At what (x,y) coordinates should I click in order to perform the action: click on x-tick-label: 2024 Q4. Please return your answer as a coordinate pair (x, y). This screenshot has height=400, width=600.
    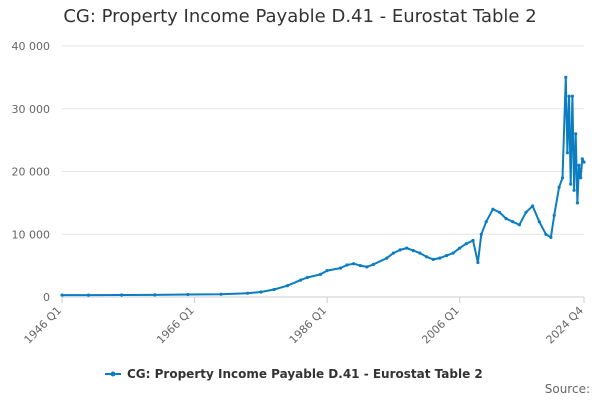
    Looking at the image, I should click on (565, 325).